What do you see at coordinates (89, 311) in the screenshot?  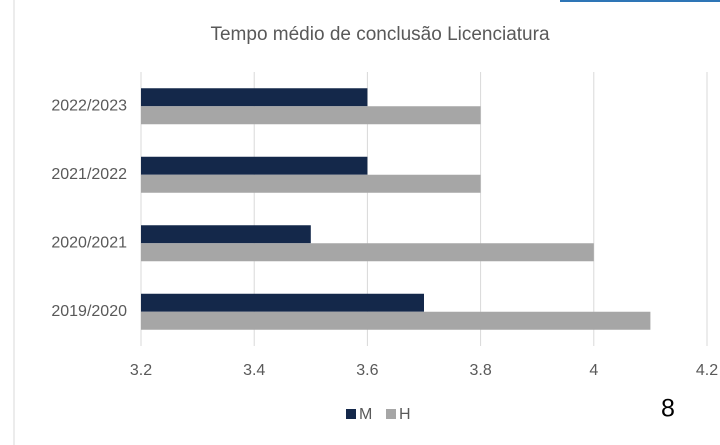 I see `y-tick-label: 2019/2020` at bounding box center [89, 311].